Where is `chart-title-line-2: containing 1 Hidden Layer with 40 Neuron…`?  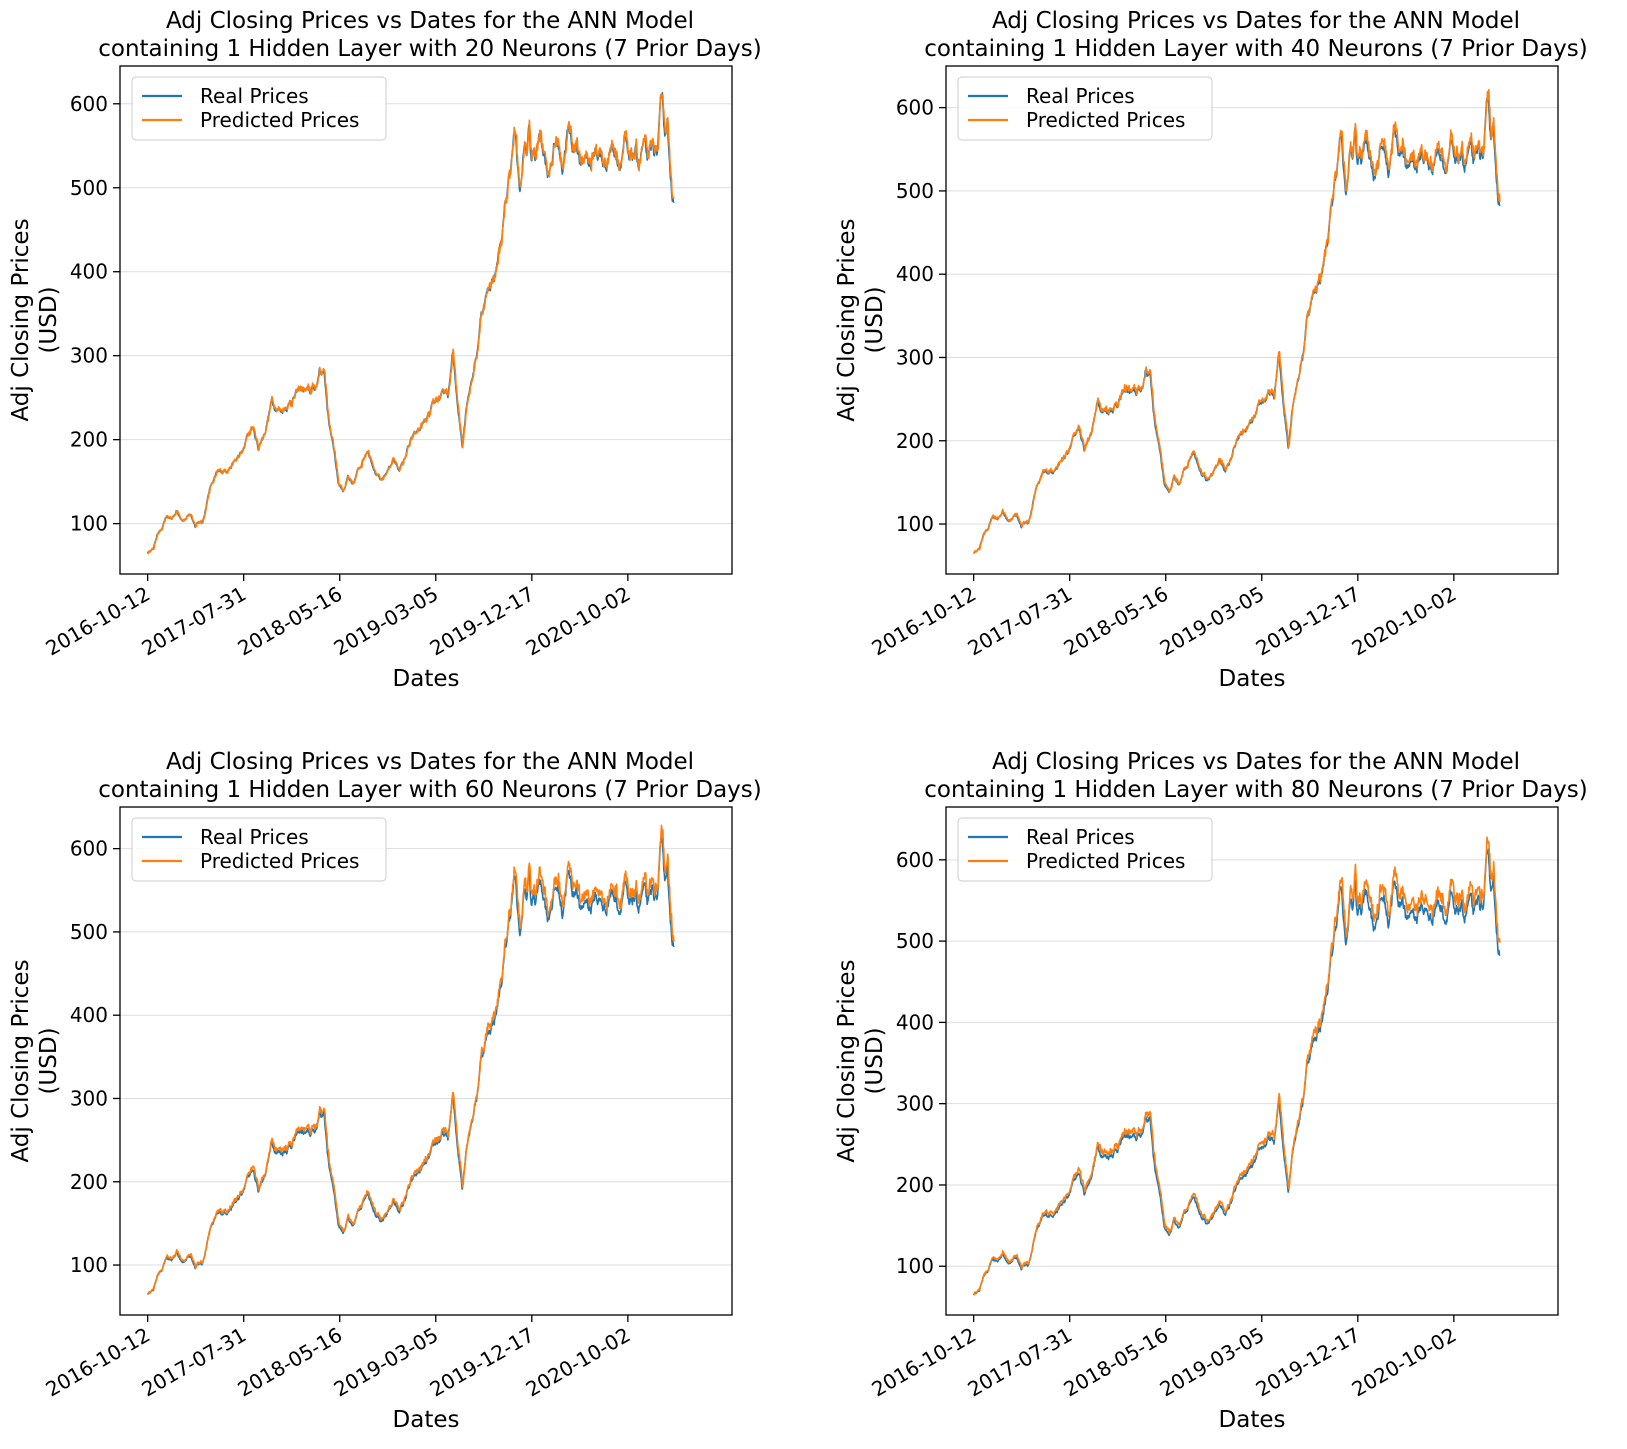
chart-title-line-2: containing 1 Hidden Layer with 40 Neuron… is located at coordinates (1256, 49).